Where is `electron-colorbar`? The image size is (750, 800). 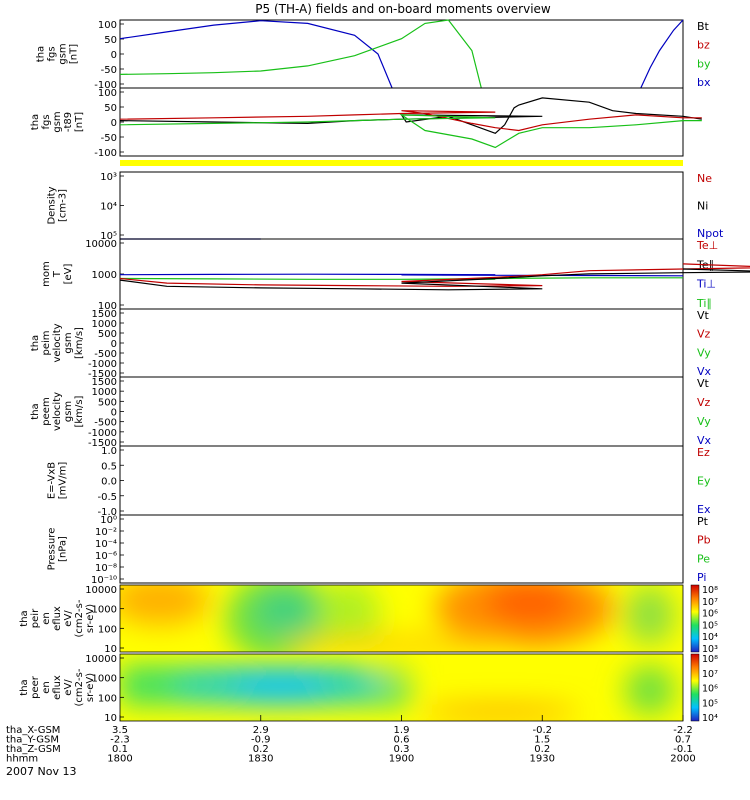 electron-colorbar is located at coordinates (695, 687).